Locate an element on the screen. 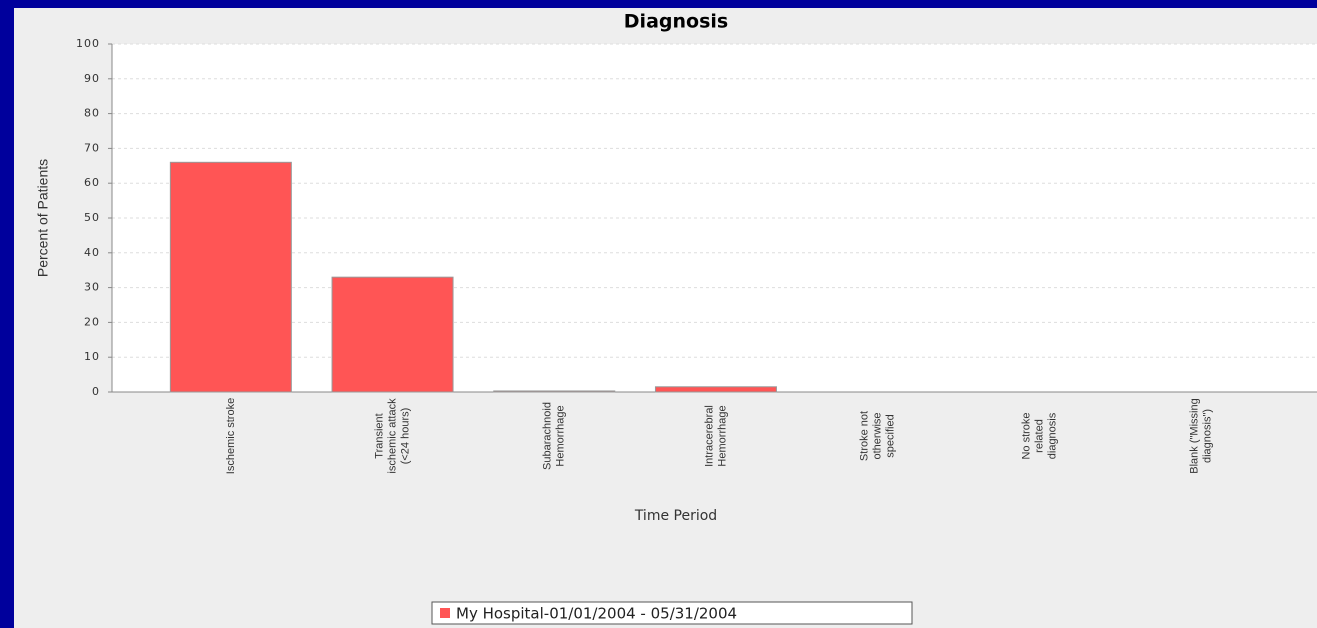 This screenshot has height=628, width=1317. x-tick-label: Subarachnoid is located at coordinates (548, 436).